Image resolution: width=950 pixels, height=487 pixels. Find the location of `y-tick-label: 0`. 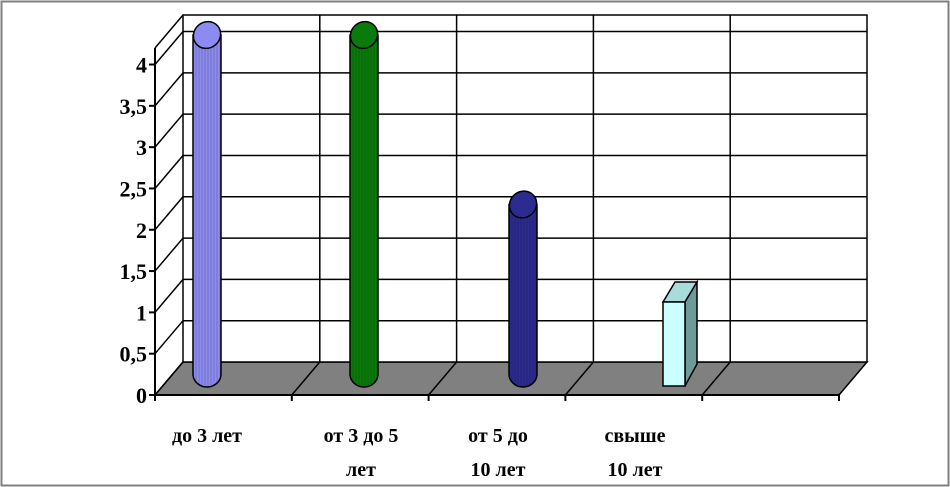

y-tick-label: 0 is located at coordinates (141, 395).